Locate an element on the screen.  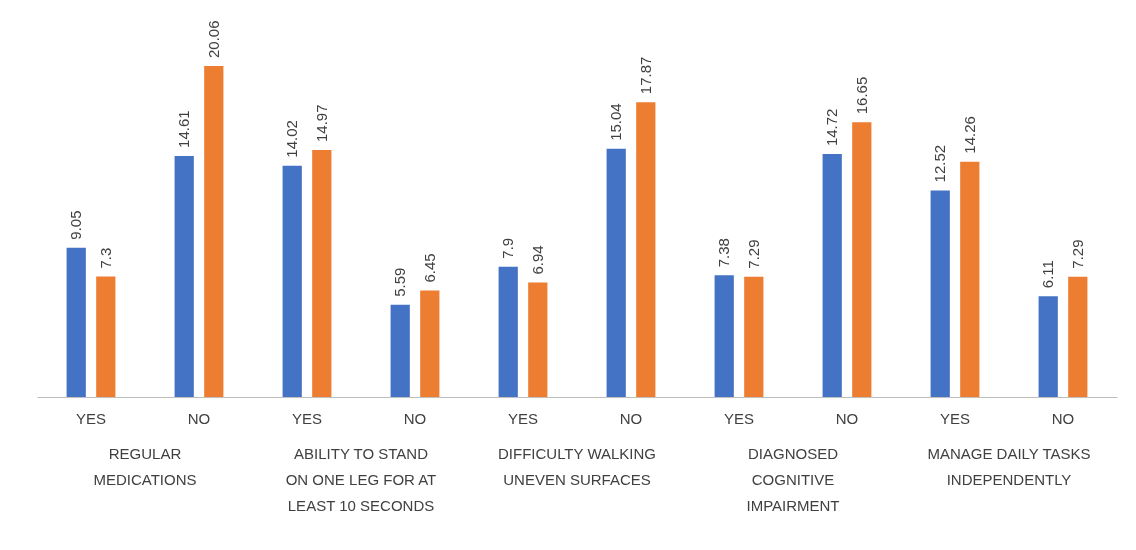
data-label: 7.3 is located at coordinates (105, 258).